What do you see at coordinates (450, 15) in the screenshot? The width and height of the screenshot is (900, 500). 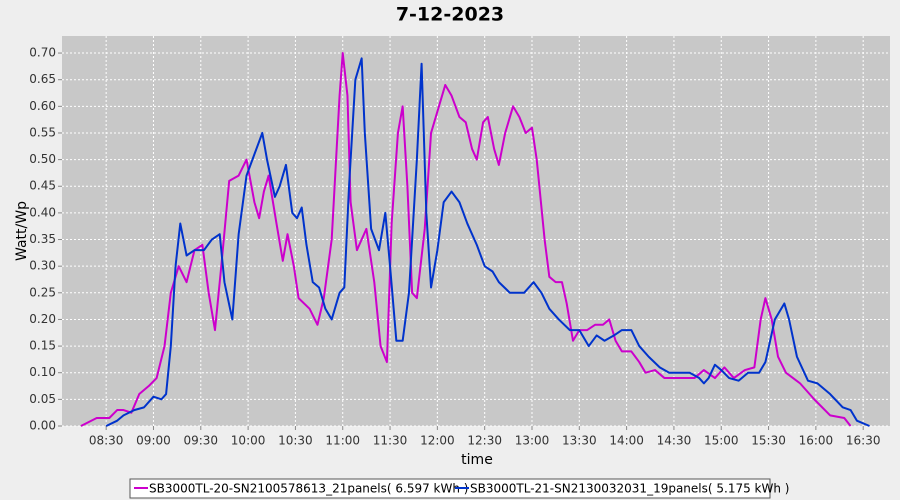 I see `chart-title: 7-12-2023` at bounding box center [450, 15].